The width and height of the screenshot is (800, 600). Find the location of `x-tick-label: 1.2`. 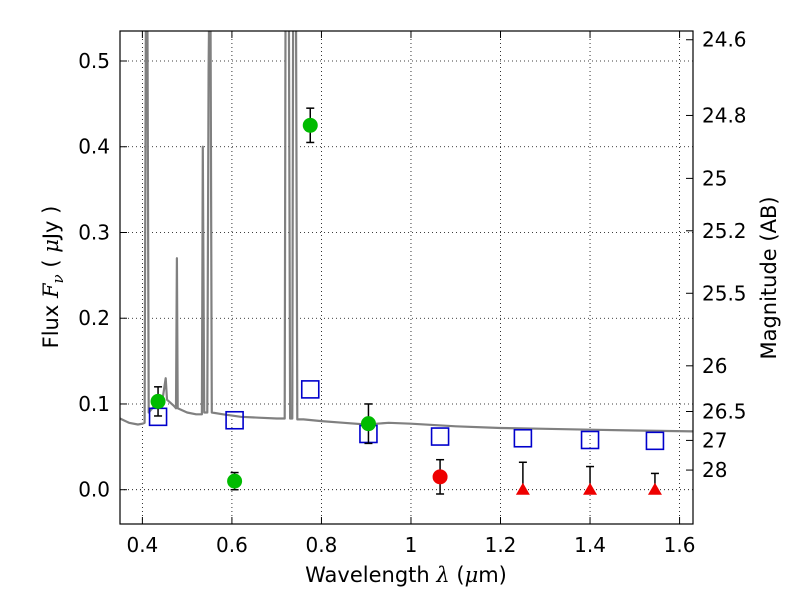

x-tick-label: 1.2 is located at coordinates (501, 545).